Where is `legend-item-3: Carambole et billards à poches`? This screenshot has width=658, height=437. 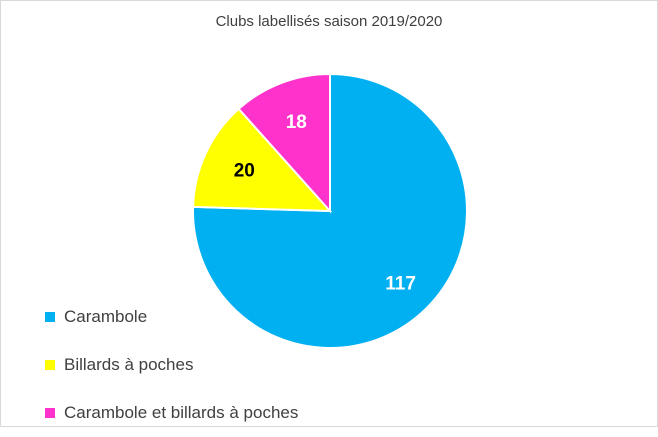 legend-item-3: Carambole et billards à poches is located at coordinates (171, 413).